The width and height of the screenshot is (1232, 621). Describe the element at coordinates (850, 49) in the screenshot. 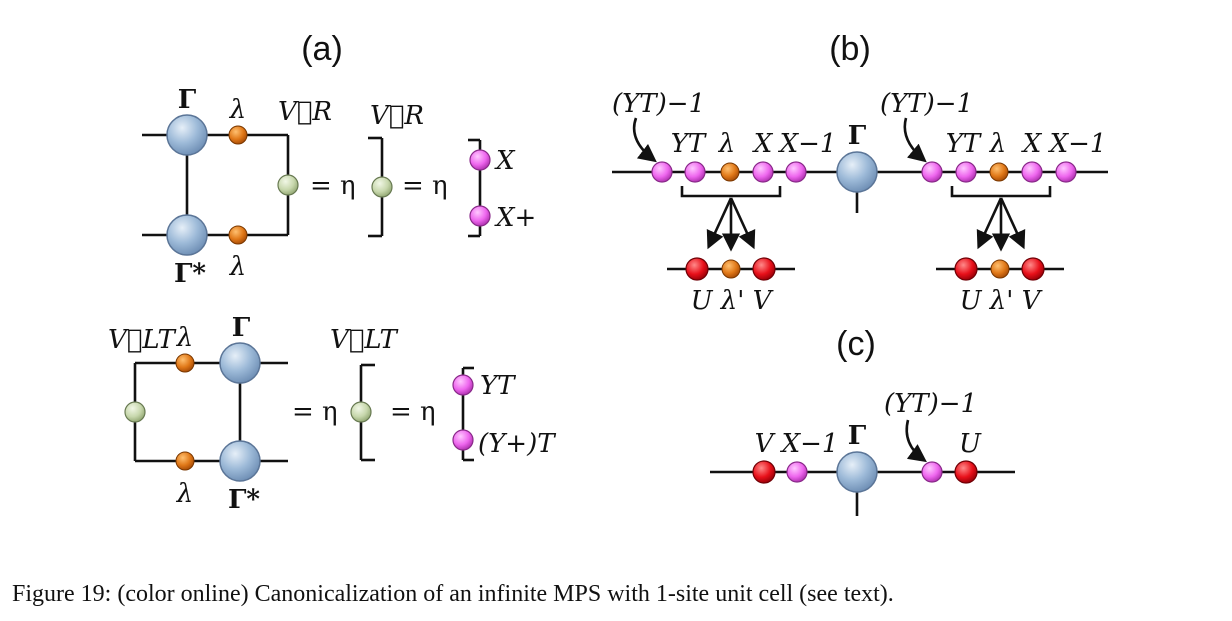

I see `panel-b-label: (b)` at that location.